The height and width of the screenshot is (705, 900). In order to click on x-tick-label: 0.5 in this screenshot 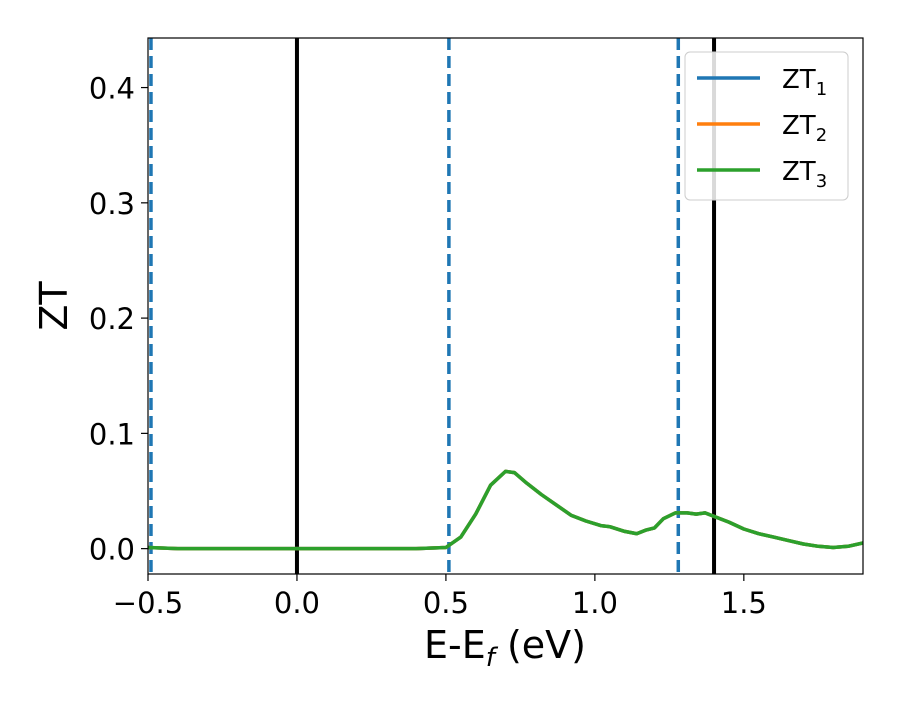, I will do `click(446, 603)`.